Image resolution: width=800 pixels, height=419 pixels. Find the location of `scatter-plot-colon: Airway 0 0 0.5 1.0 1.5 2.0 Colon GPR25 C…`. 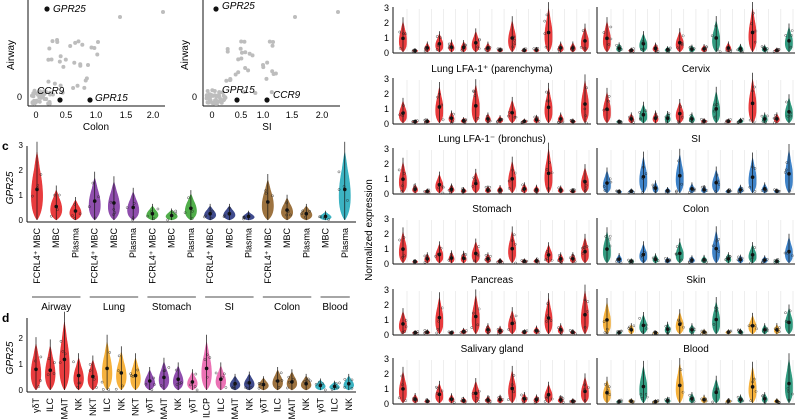

scatter-plot-colon: Airway 0 0 0.5 1.0 1.5 2.0 Colon GPR25 C… is located at coordinates (85, 66).